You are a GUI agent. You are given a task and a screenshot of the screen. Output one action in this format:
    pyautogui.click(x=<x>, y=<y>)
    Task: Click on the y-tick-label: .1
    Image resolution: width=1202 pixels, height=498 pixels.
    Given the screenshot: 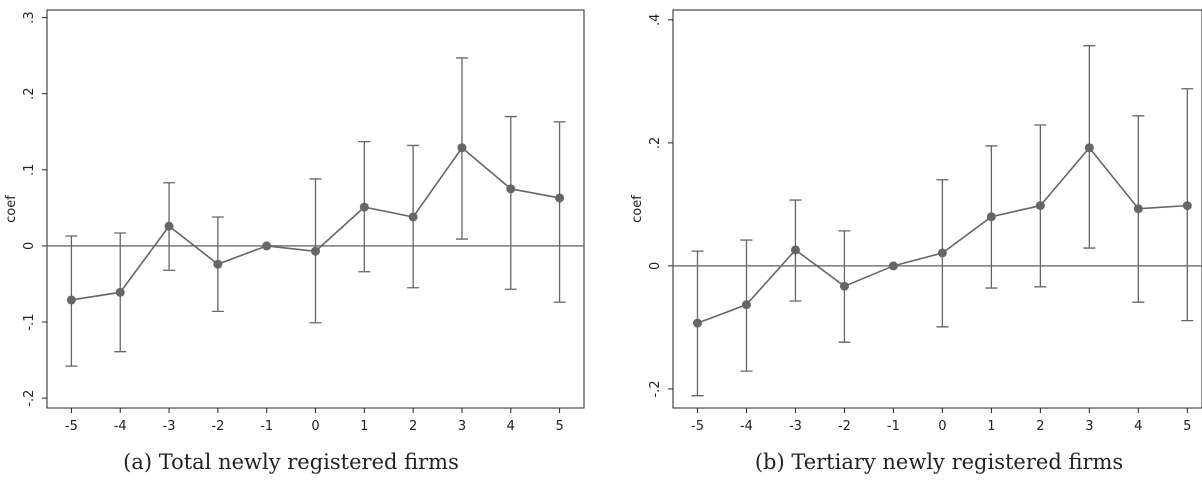 What is the action you would take?
    pyautogui.click(x=29, y=170)
    